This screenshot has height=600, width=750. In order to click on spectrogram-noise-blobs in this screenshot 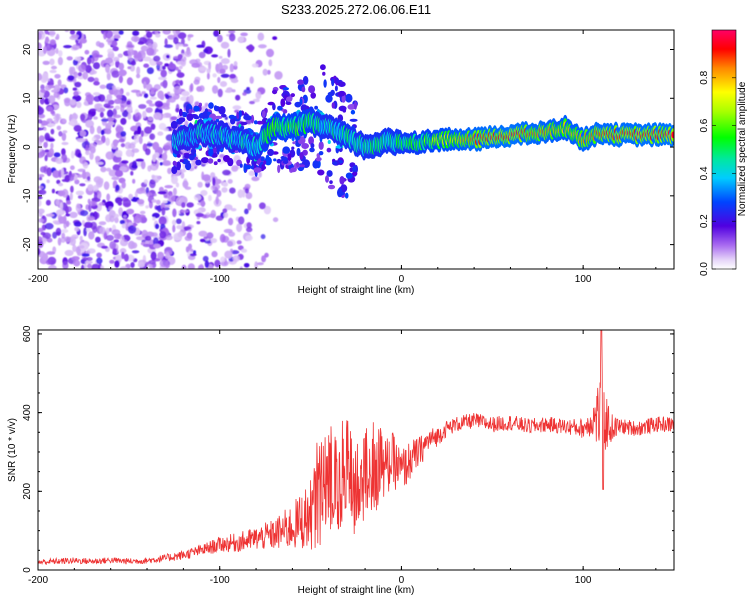, I will do `click(160, 149)`.